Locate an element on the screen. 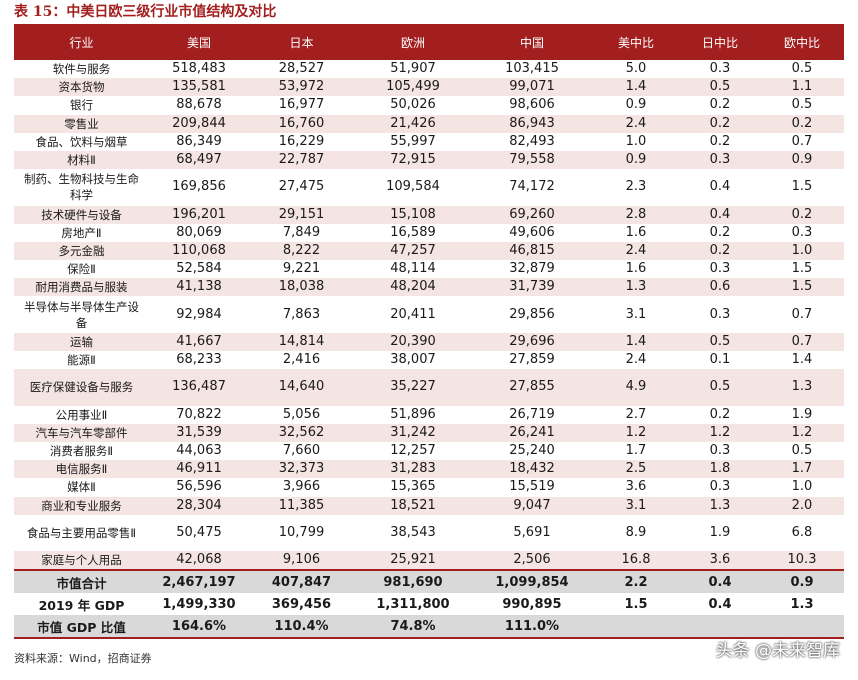  europe-china-ratio-cell: 10.3 is located at coordinates (802, 560).